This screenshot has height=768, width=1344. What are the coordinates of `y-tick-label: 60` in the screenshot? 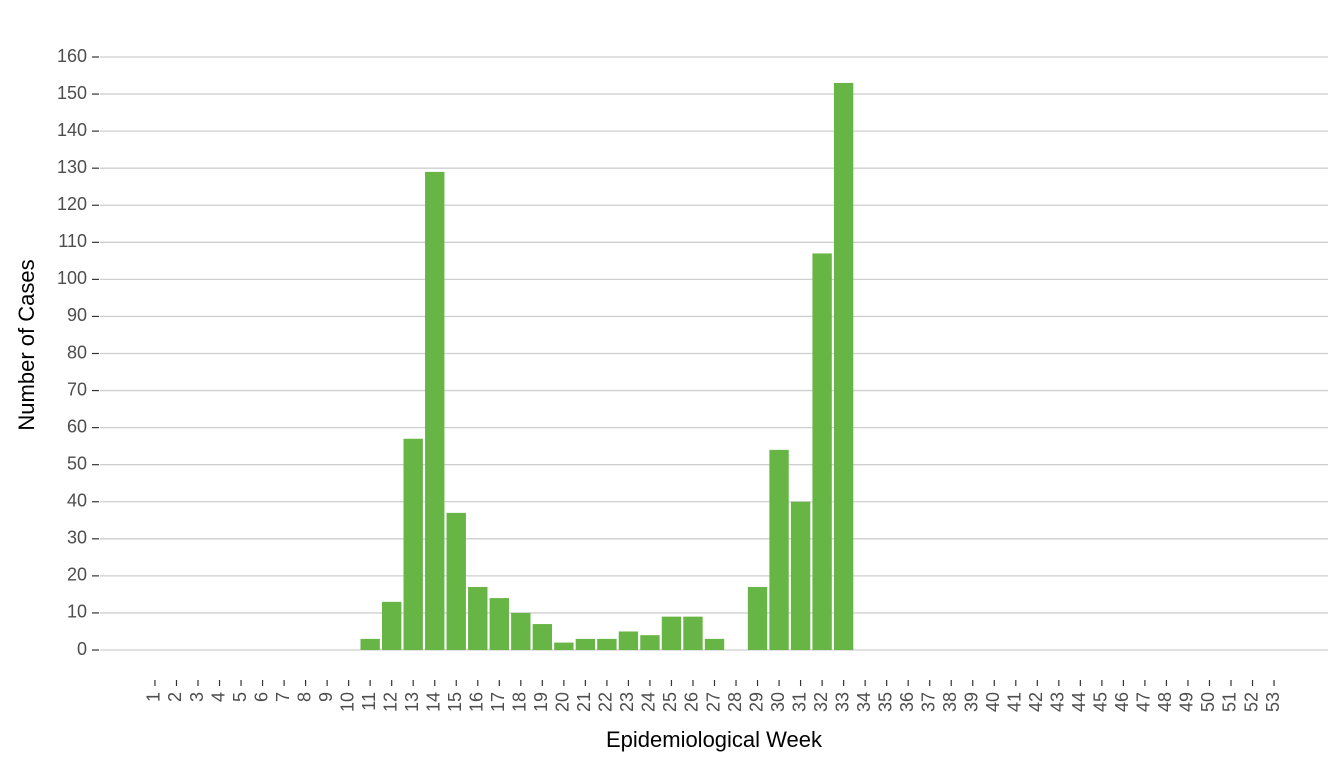 It's located at (77, 426).